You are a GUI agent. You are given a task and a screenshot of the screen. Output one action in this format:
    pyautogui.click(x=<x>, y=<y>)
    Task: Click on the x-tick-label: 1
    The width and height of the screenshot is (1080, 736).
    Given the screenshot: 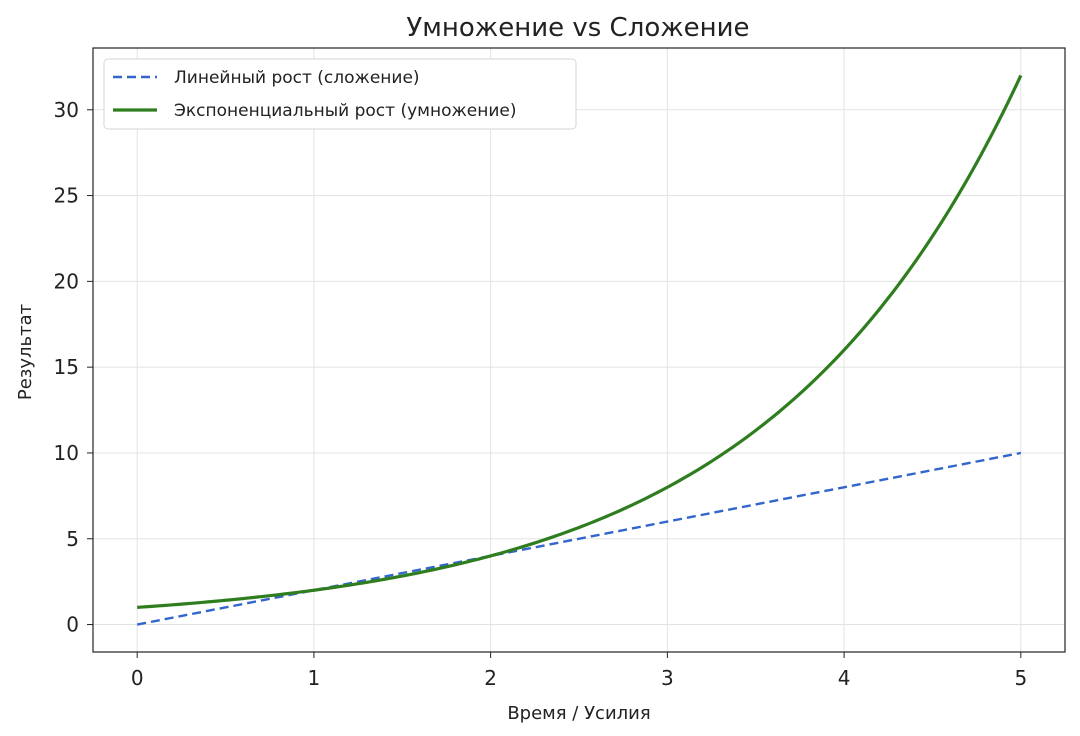 What is the action you would take?
    pyautogui.click(x=314, y=678)
    